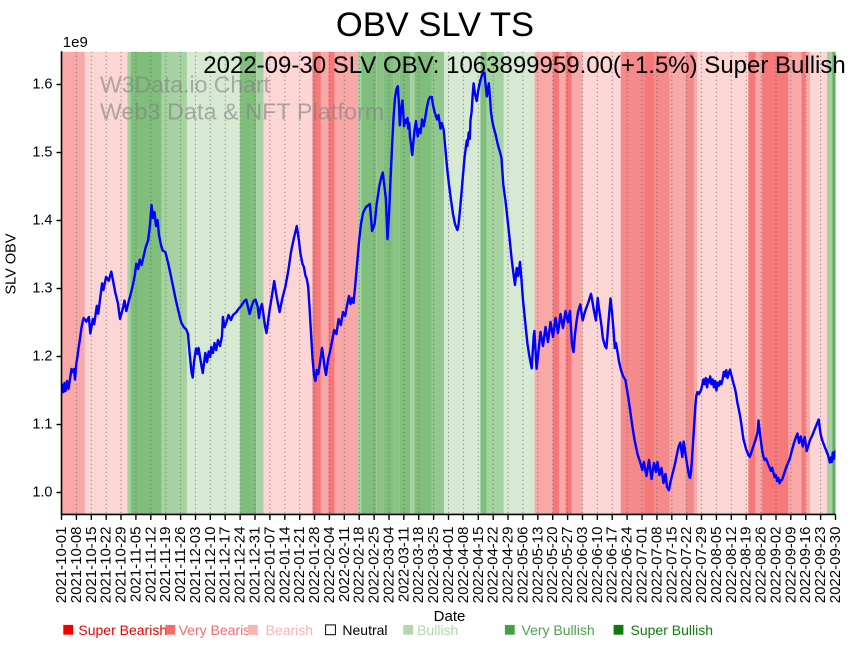  I want to click on svg-text: 2022-03-18, so click(418, 565).